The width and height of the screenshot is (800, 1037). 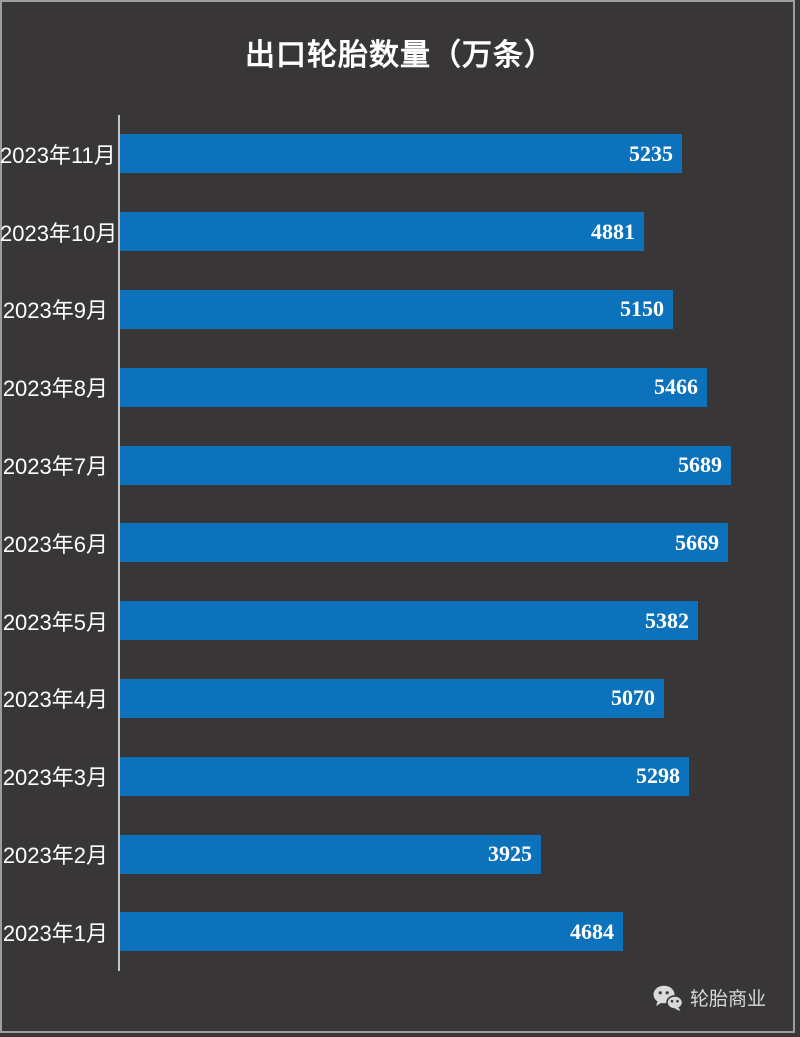 What do you see at coordinates (676, 387) in the screenshot?
I see `value-label: 5466` at bounding box center [676, 387].